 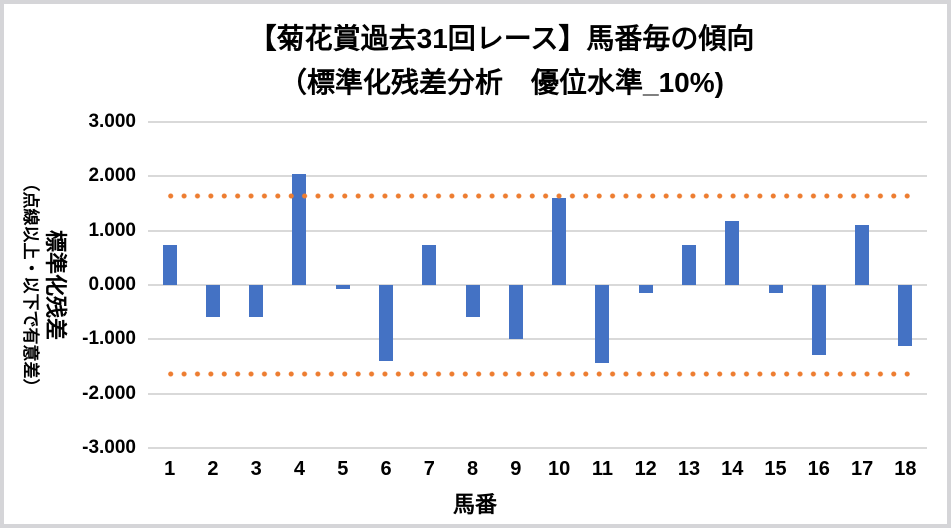 I want to click on y-tick-label: 1.000, so click(x=112, y=230).